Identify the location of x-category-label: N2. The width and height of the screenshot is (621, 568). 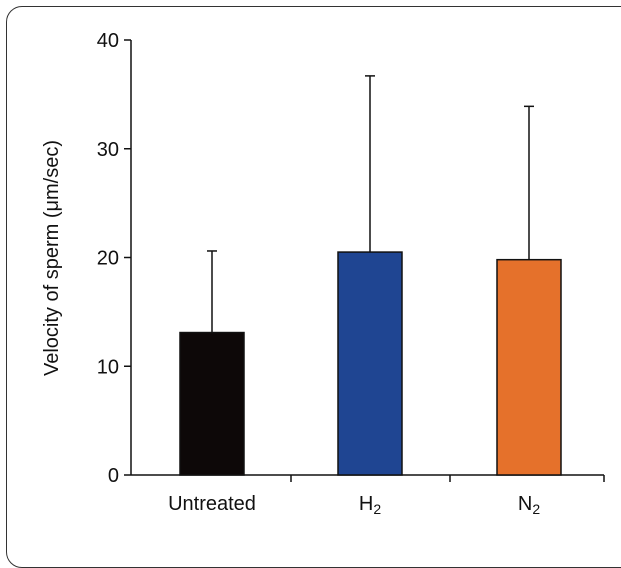
(529, 505).